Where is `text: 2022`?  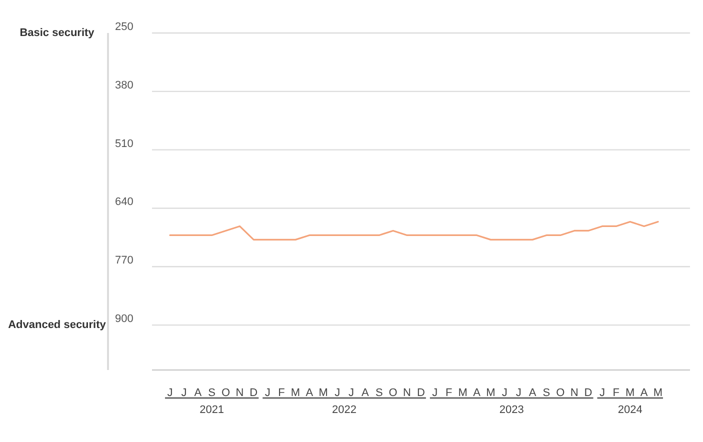
text: 2022 is located at coordinates (344, 410).